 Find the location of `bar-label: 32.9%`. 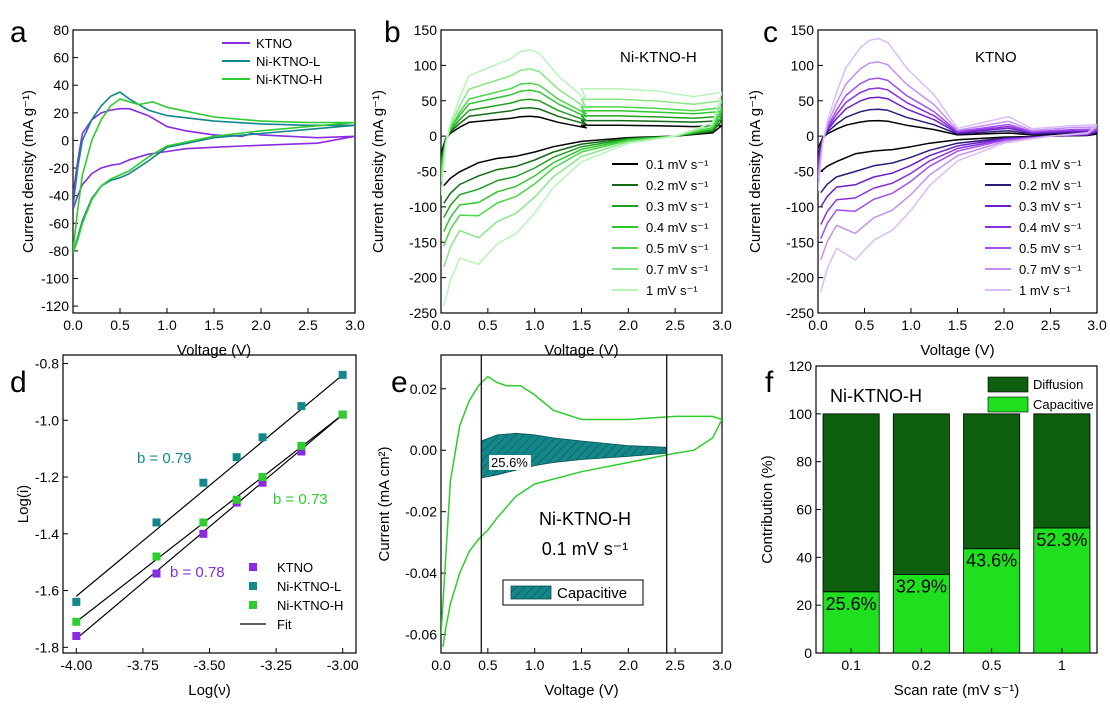

bar-label: 32.9% is located at coordinates (921, 586).